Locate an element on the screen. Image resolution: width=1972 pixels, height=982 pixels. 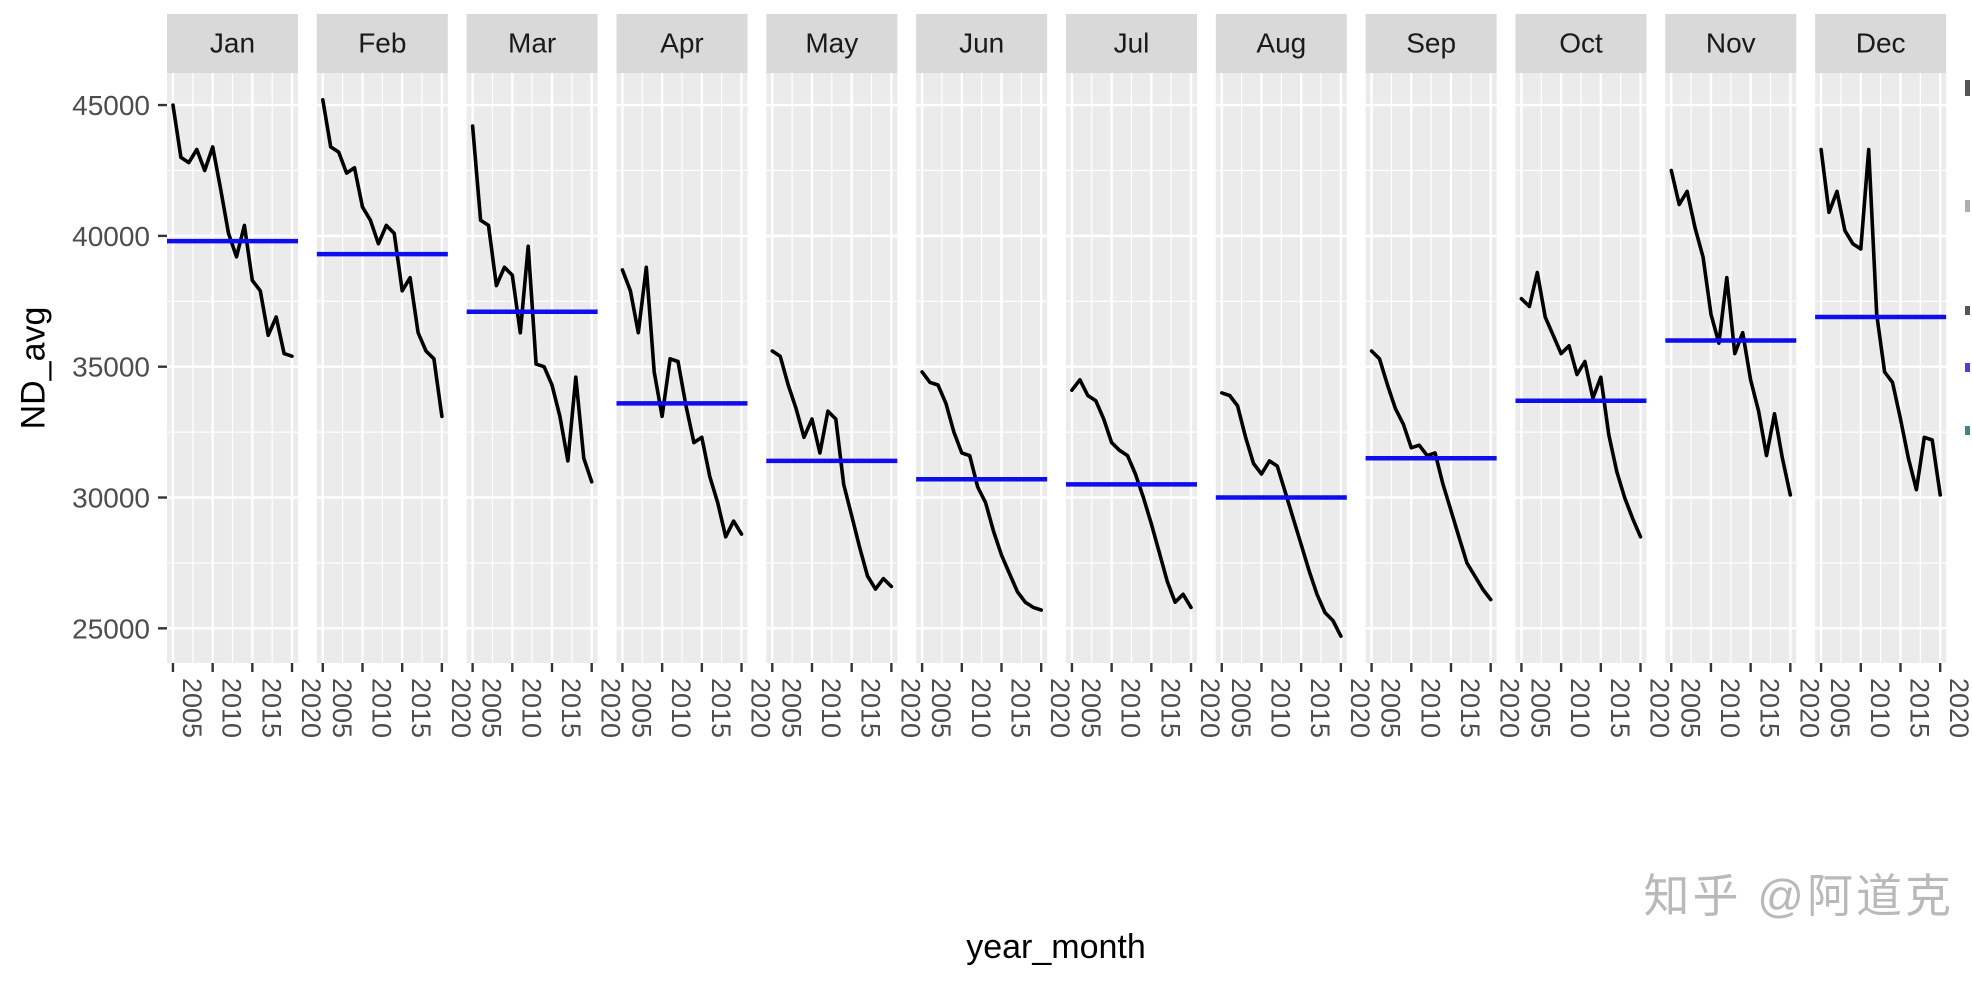
facet-strip-label: Aug is located at coordinates (1281, 42).